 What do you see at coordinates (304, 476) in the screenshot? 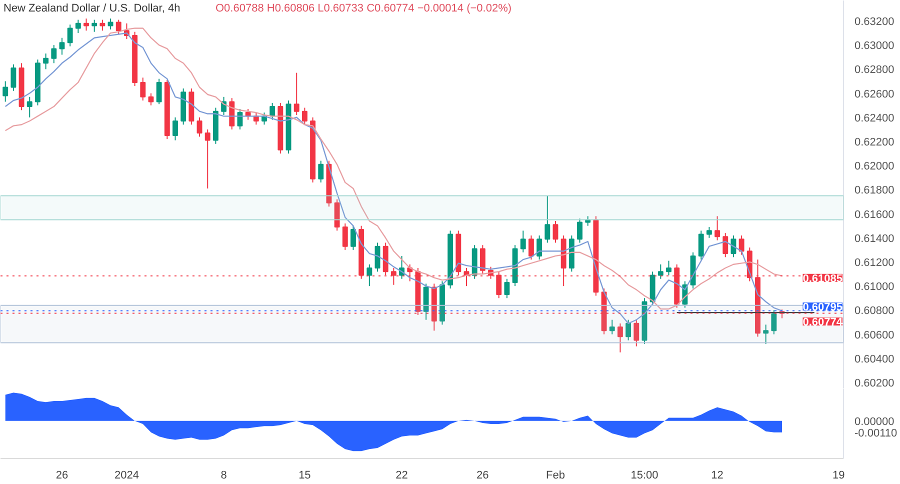
I see `x-tick-label: 15` at bounding box center [304, 476].